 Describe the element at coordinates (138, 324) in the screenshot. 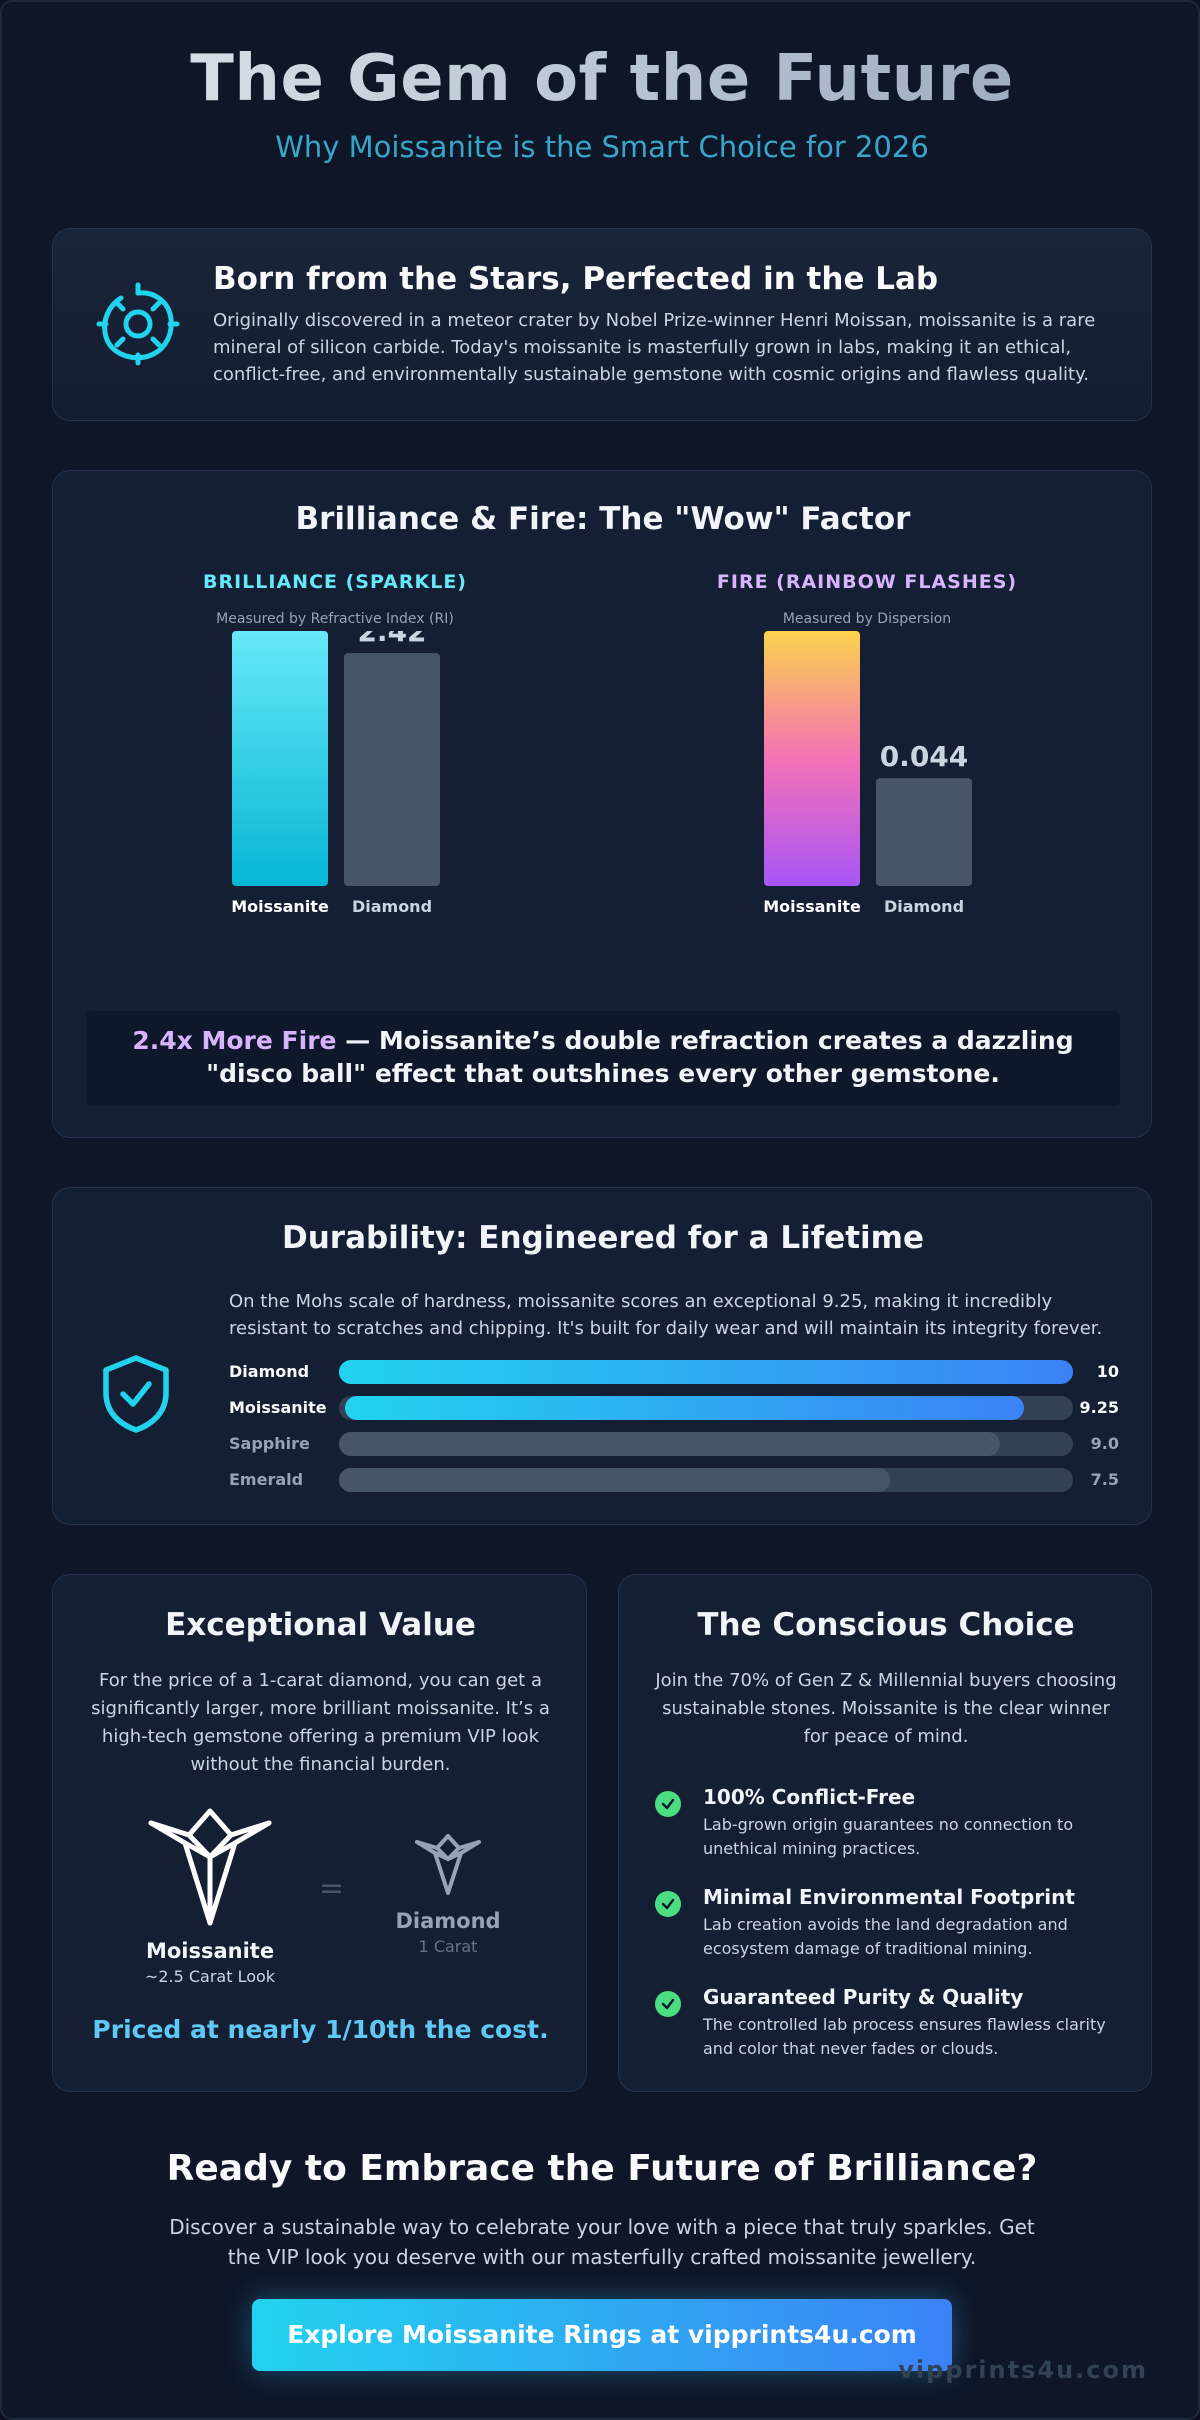

I see `gear-gem-icon` at that location.